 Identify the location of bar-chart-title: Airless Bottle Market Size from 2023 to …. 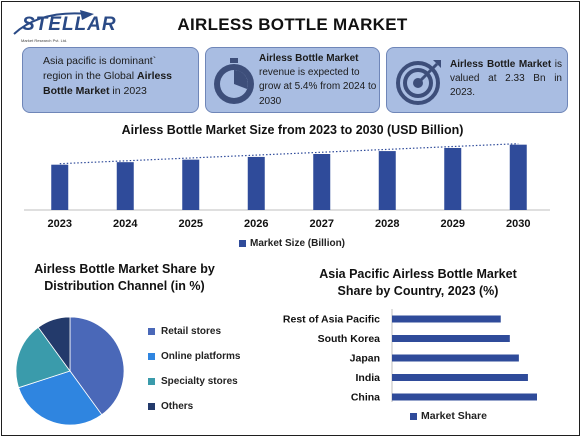
(292, 130).